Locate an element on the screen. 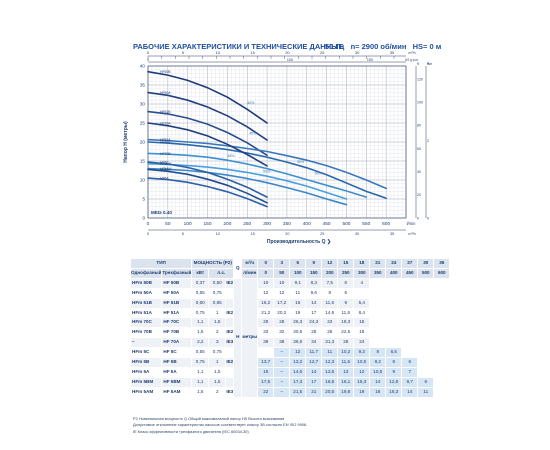  cell-head-value: 21,2 is located at coordinates (266, 313).